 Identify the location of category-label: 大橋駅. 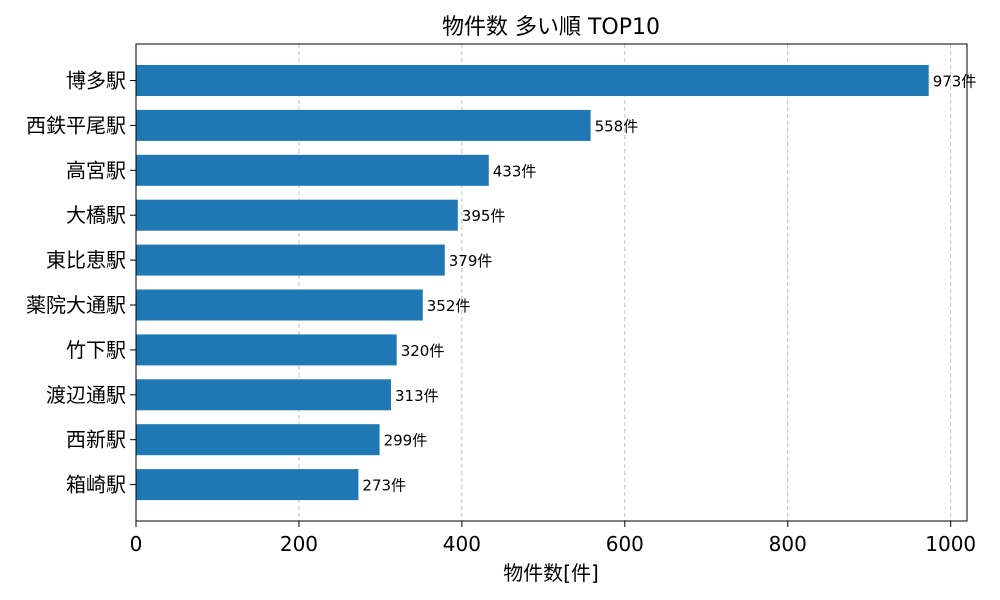
(96, 215).